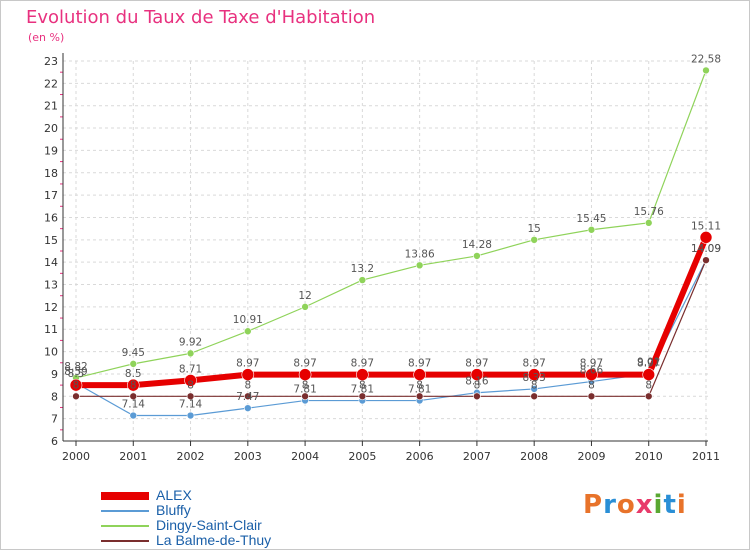 The height and width of the screenshot is (550, 750). What do you see at coordinates (658, 505) in the screenshot?
I see `logo-letter: i` at bounding box center [658, 505].